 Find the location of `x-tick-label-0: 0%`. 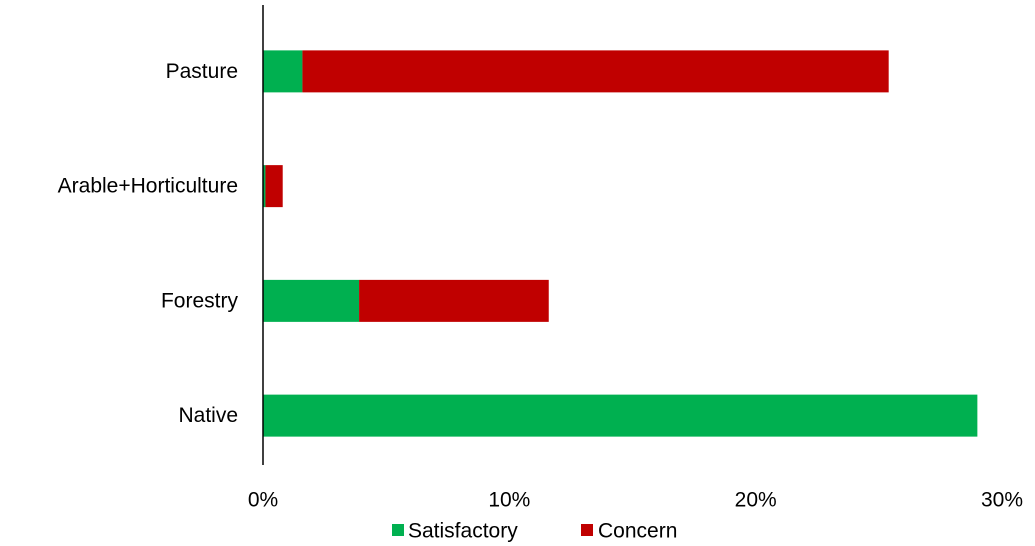

x-tick-label-0: 0% is located at coordinates (263, 500).